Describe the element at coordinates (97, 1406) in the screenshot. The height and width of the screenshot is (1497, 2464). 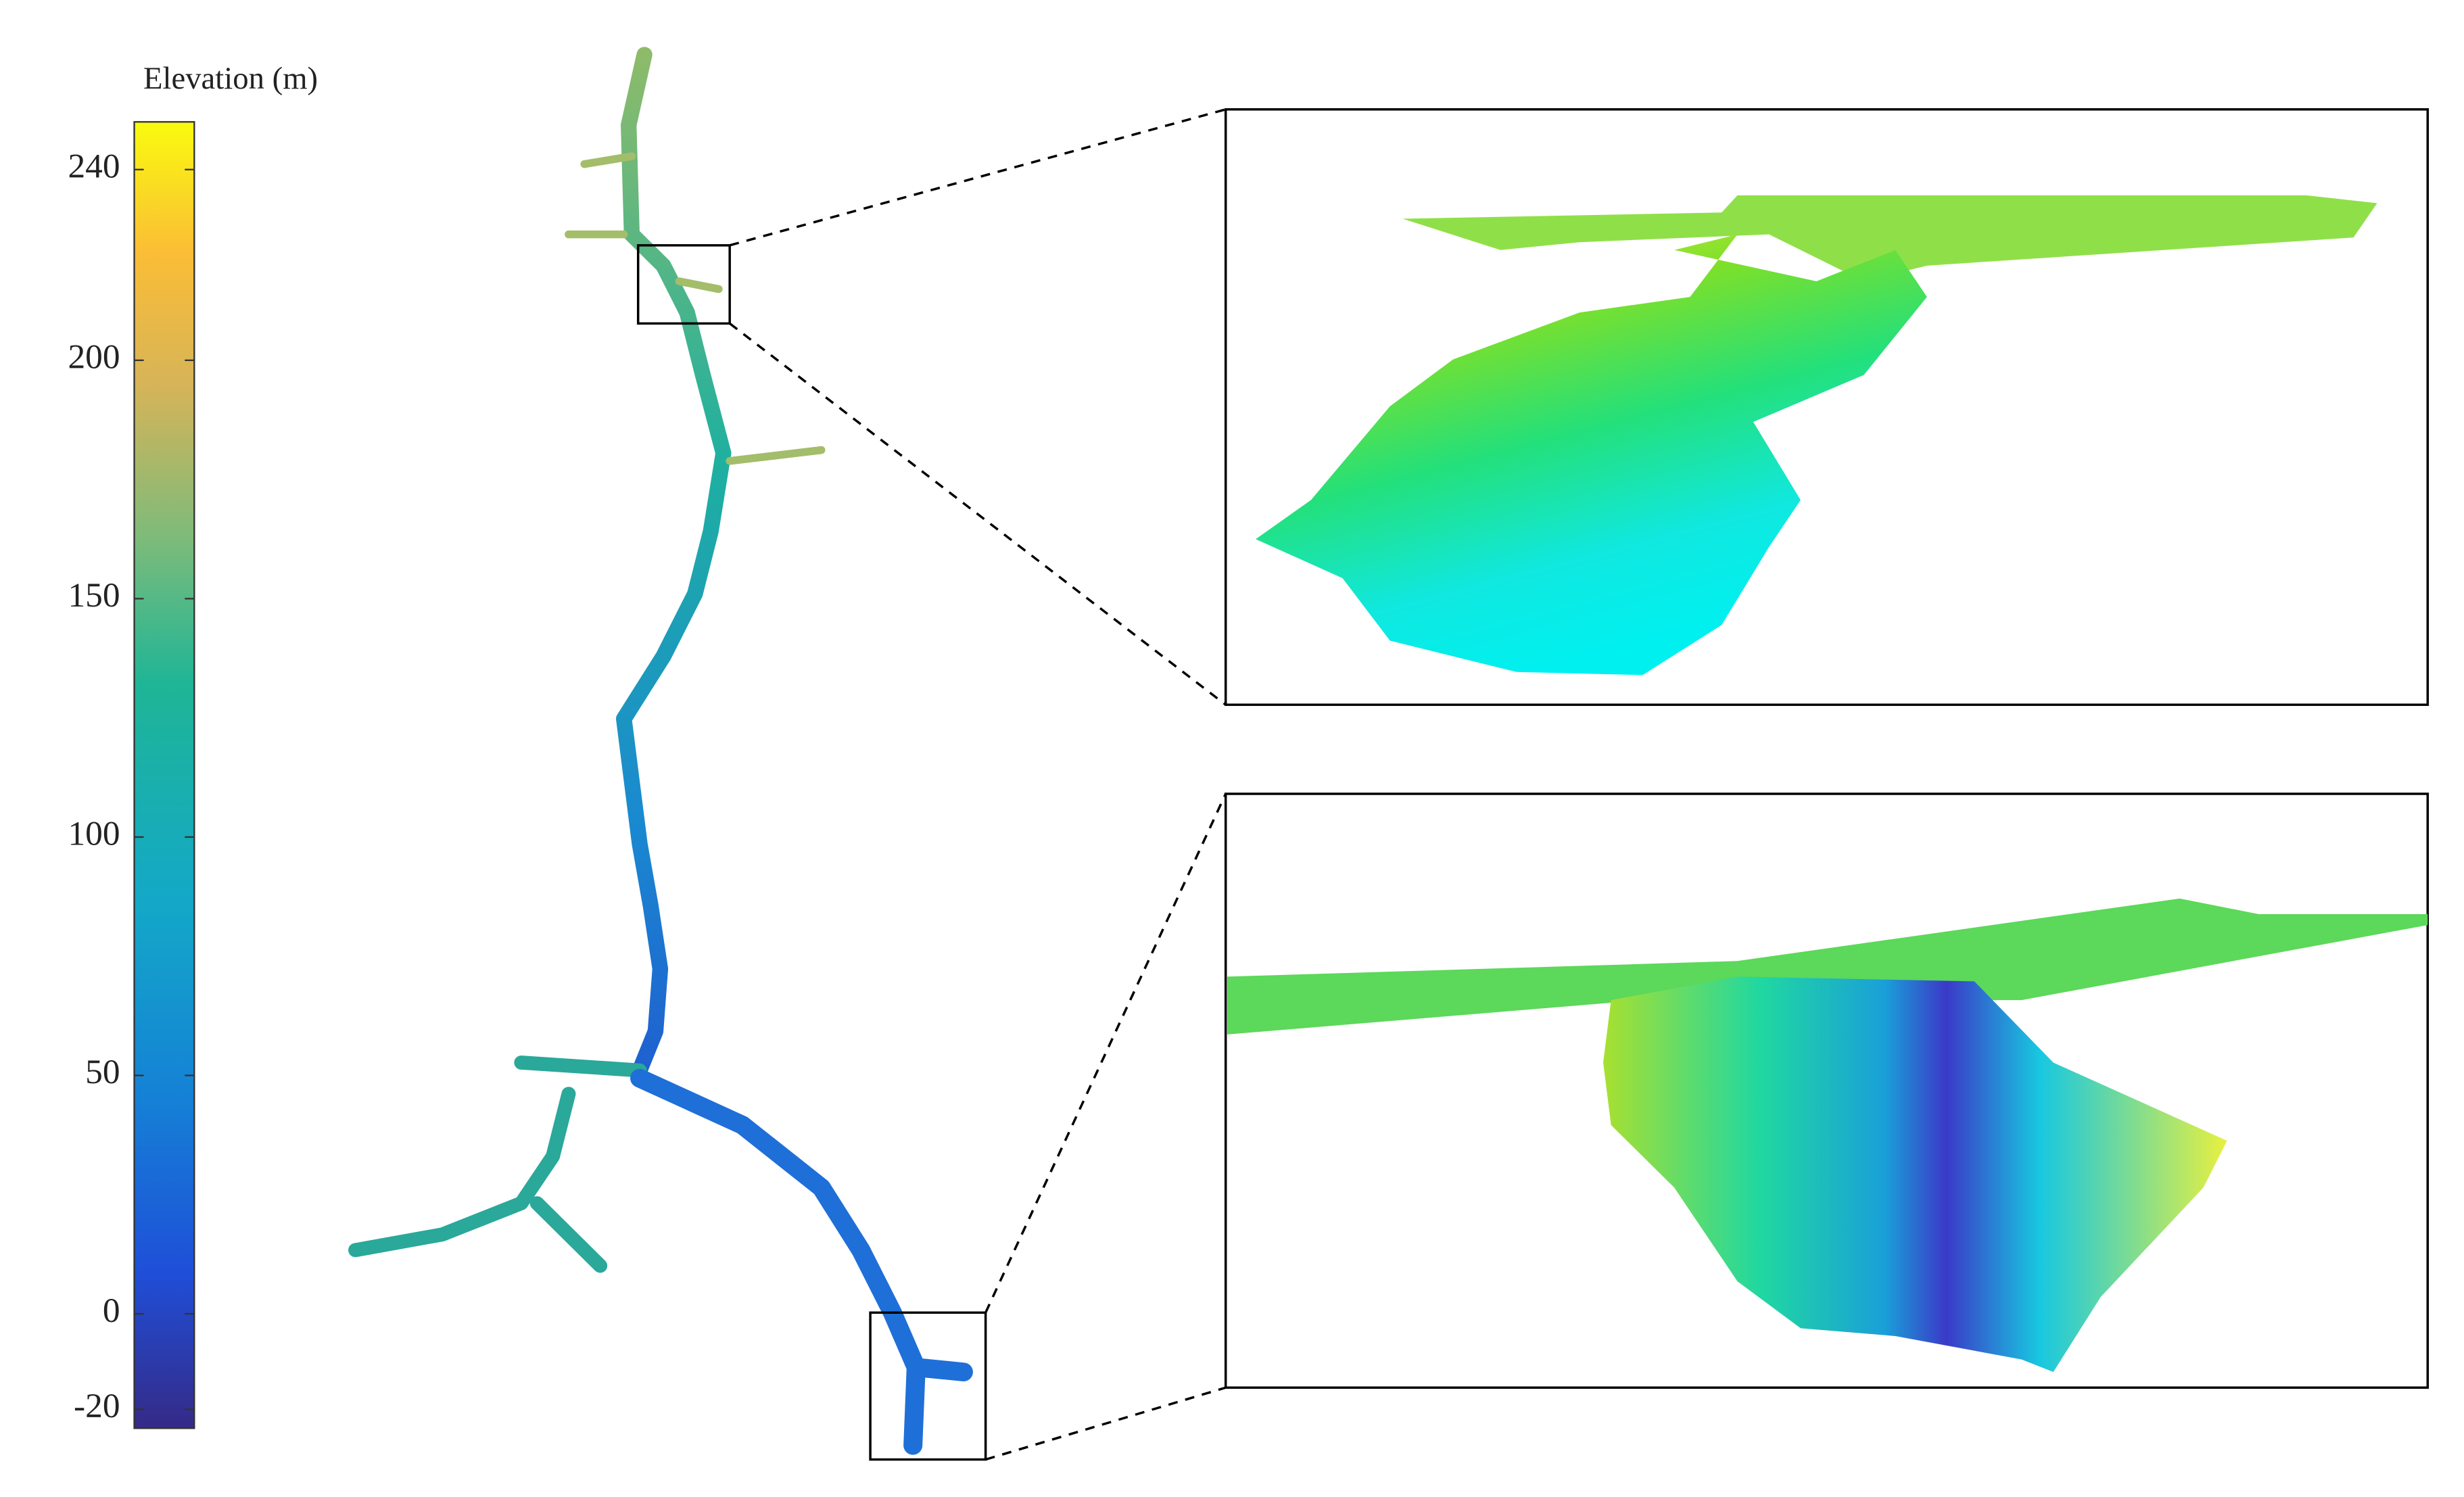
I see `tick-label: -20` at that location.